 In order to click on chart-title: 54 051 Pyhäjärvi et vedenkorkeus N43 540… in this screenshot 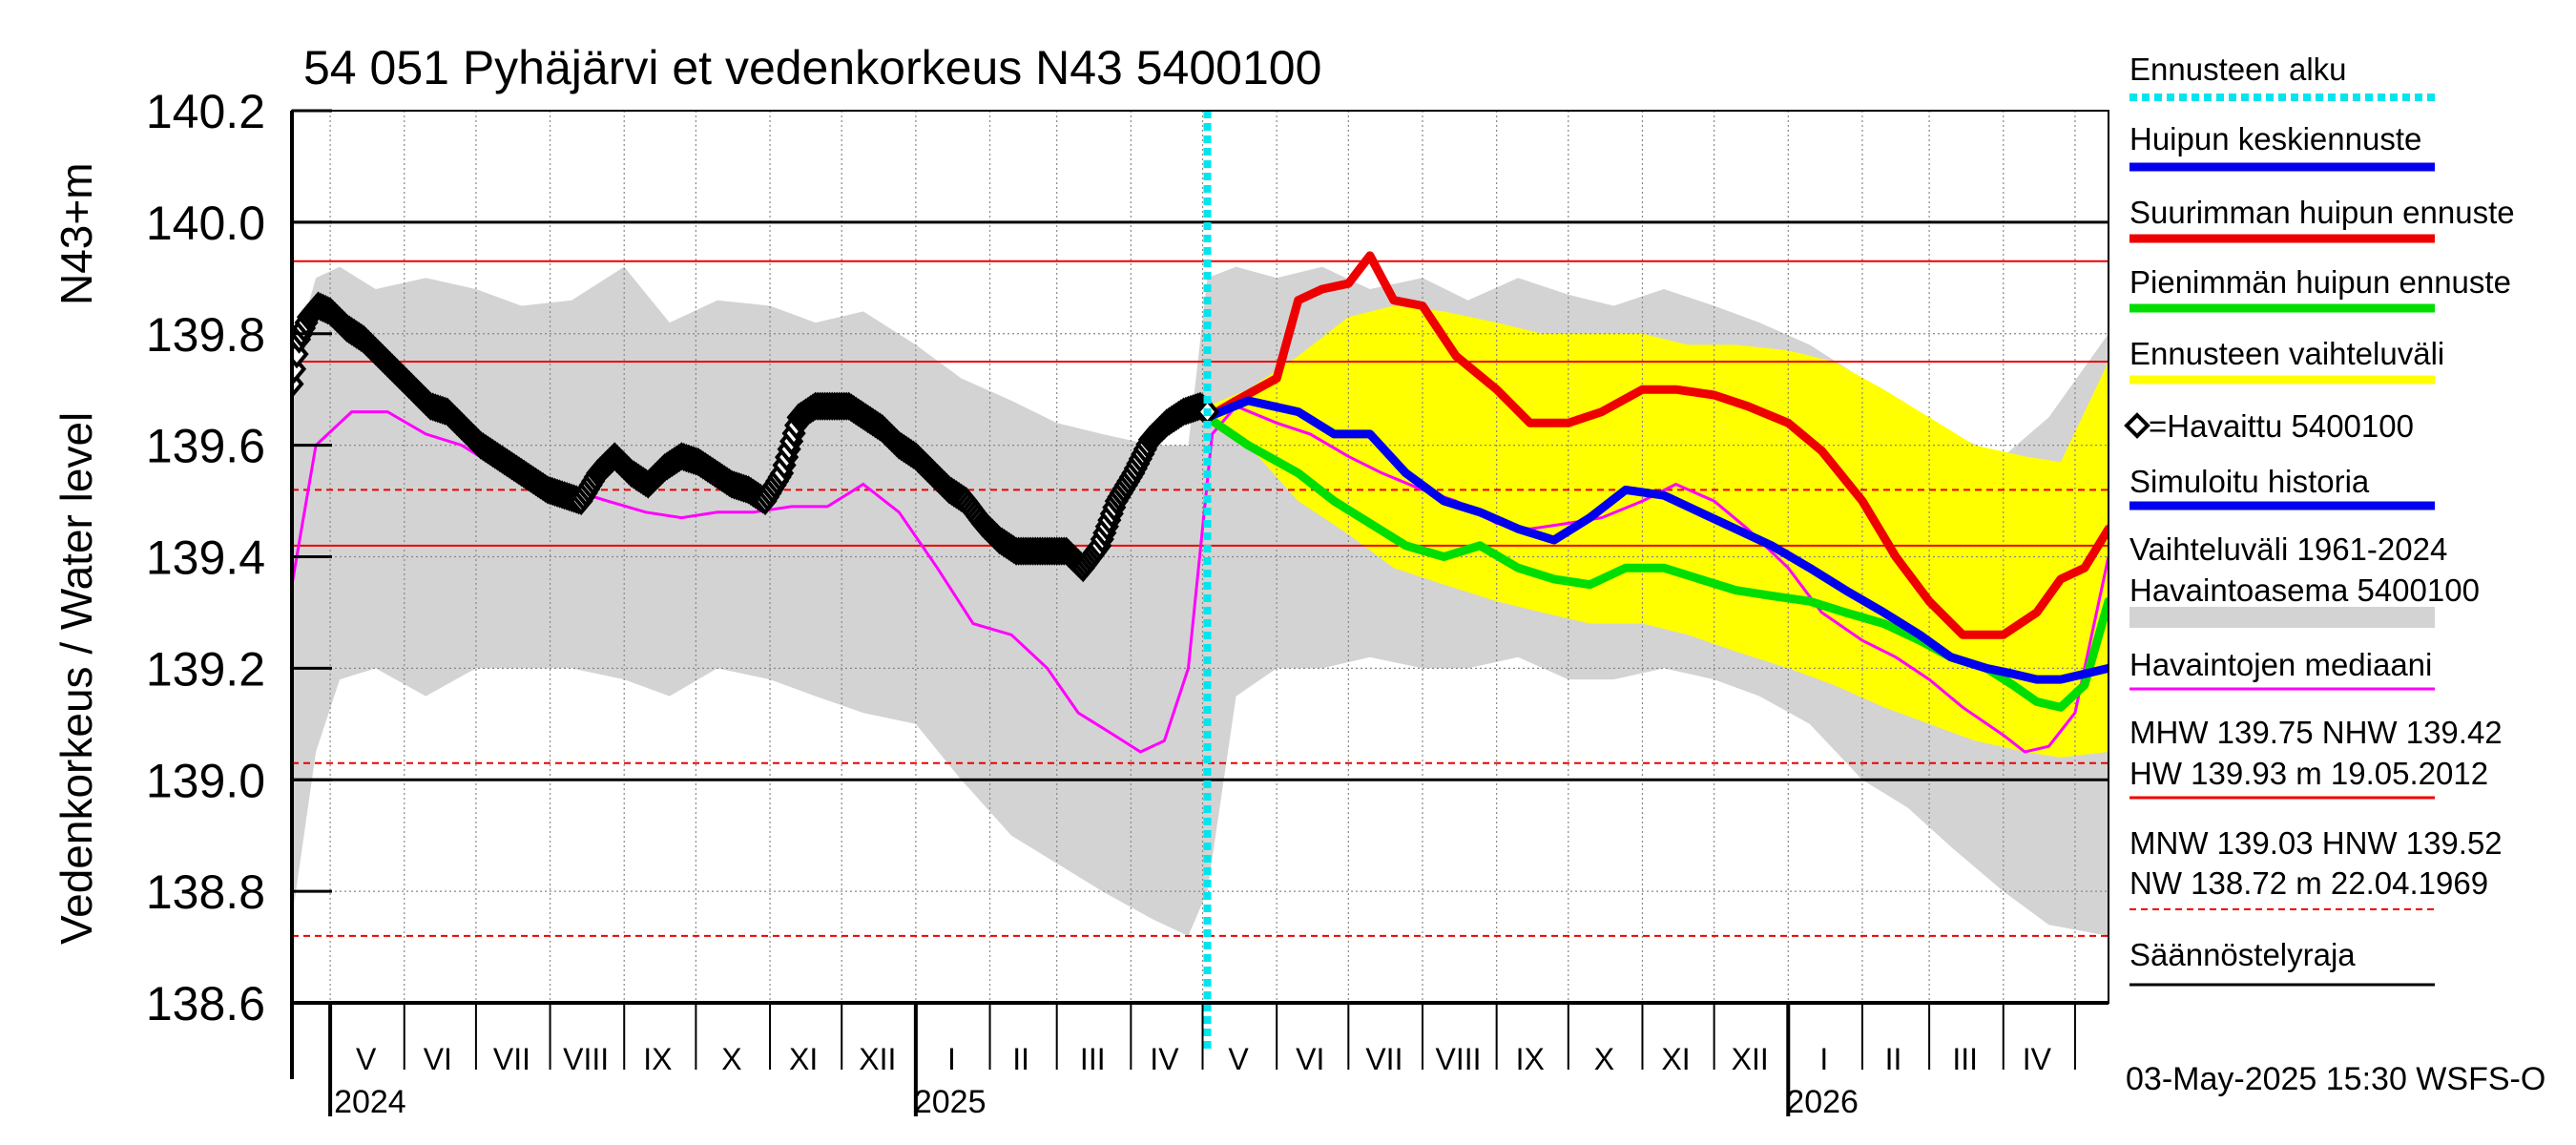, I will do `click(812, 67)`.